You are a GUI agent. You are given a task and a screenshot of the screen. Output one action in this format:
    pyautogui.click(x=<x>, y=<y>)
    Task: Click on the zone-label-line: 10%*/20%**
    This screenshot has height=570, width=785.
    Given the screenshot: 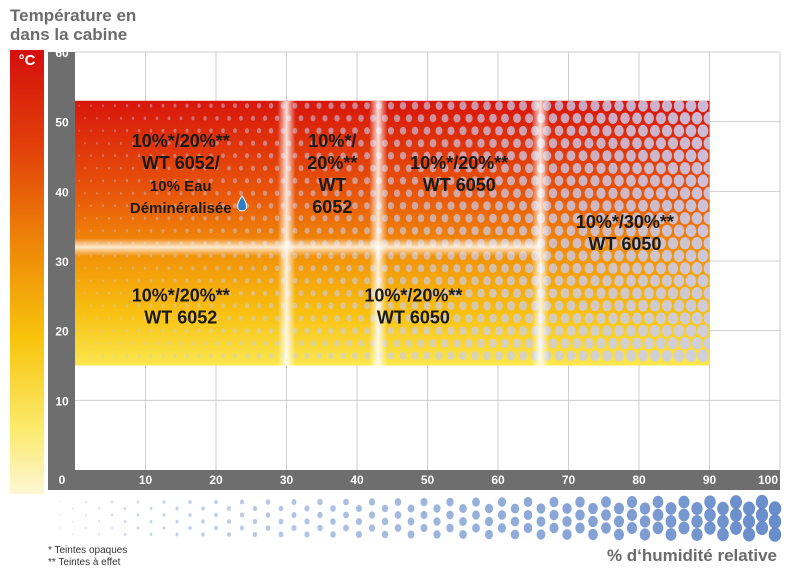 What is the action you would take?
    pyautogui.click(x=181, y=295)
    